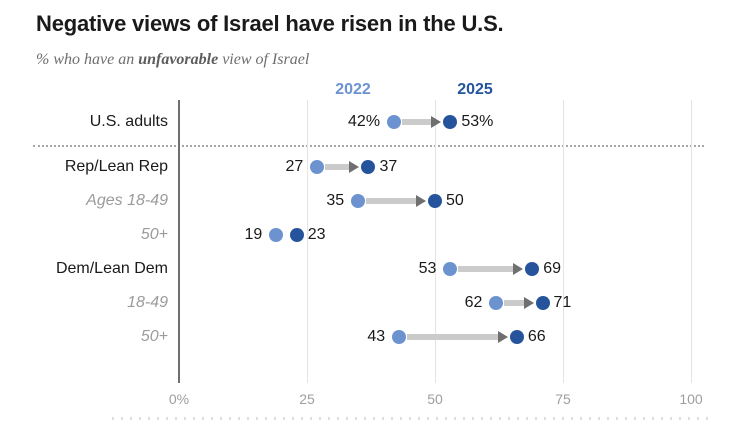 This screenshot has height=422, width=750. I want to click on value-label-2025: 50, so click(455, 200).